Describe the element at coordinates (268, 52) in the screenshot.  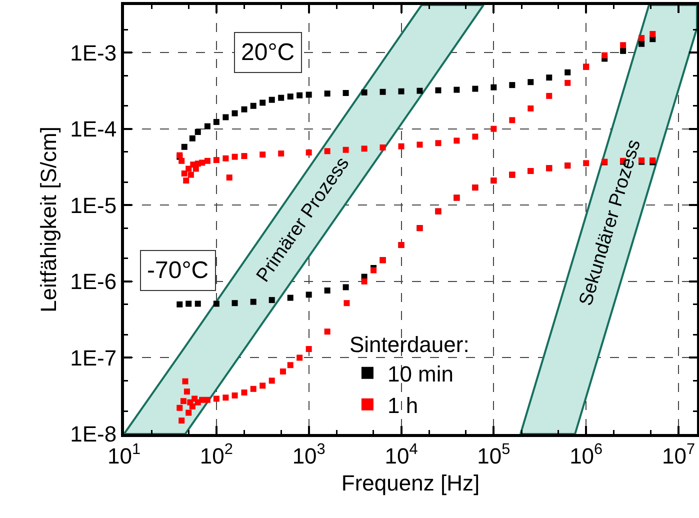
I see `annotation: 20°C` at that location.